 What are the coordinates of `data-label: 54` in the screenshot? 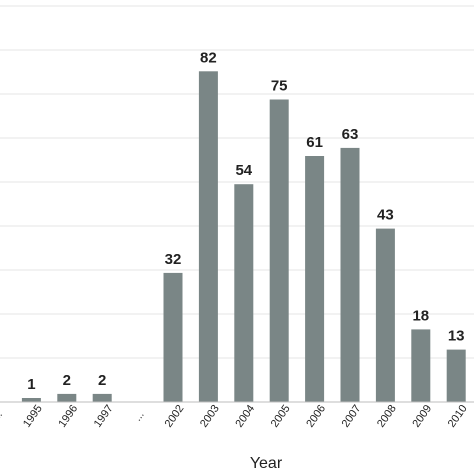 It's located at (243, 170).